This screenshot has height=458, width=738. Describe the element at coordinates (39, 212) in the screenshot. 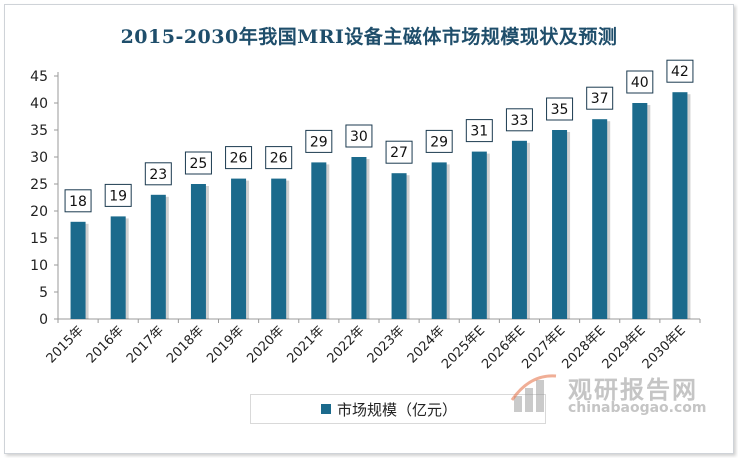

I see `y-tick-label: 20` at that location.